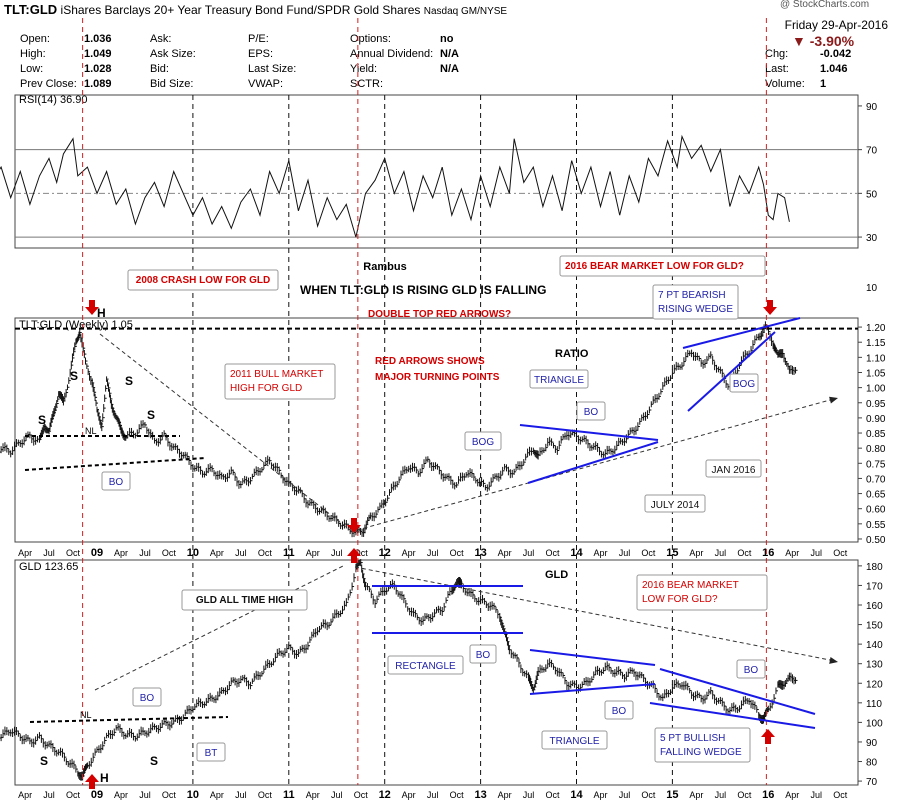 The height and width of the screenshot is (800, 900). What do you see at coordinates (874, 684) in the screenshot?
I see `y-tick-label: 120` at bounding box center [874, 684].